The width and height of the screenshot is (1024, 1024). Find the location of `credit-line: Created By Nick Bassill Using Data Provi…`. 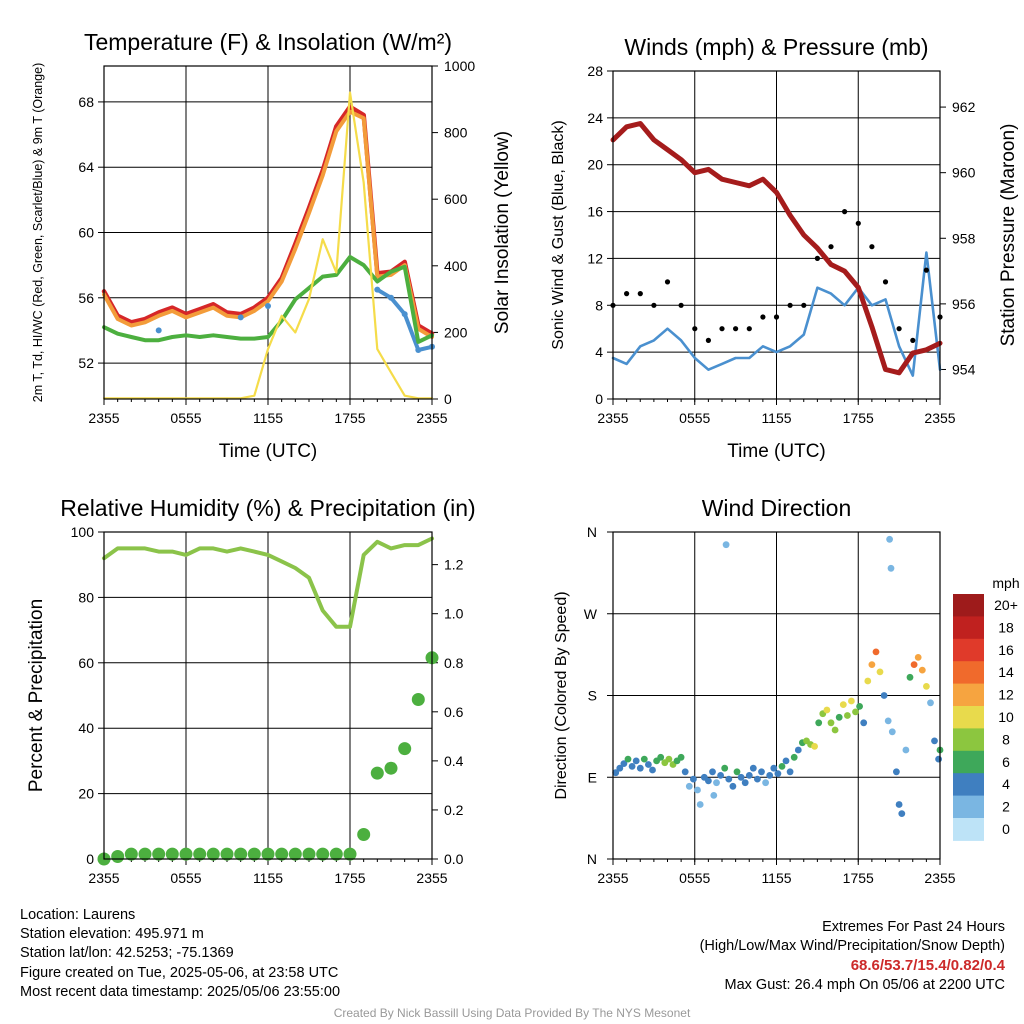

credit-line: Created By Nick Bassill Using Data Provi… is located at coordinates (512, 1013).